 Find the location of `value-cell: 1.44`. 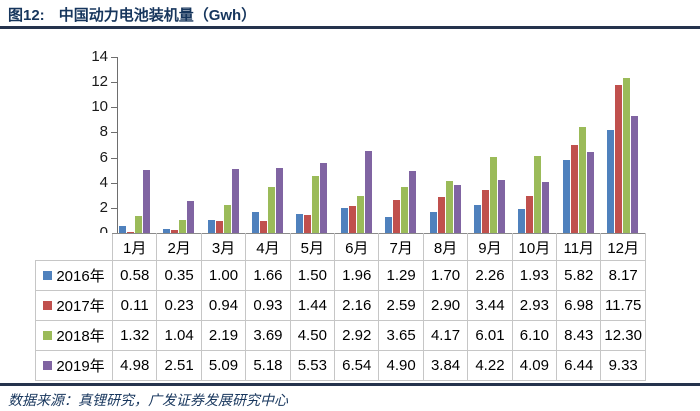

value-cell: 1.44 is located at coordinates (312, 305).